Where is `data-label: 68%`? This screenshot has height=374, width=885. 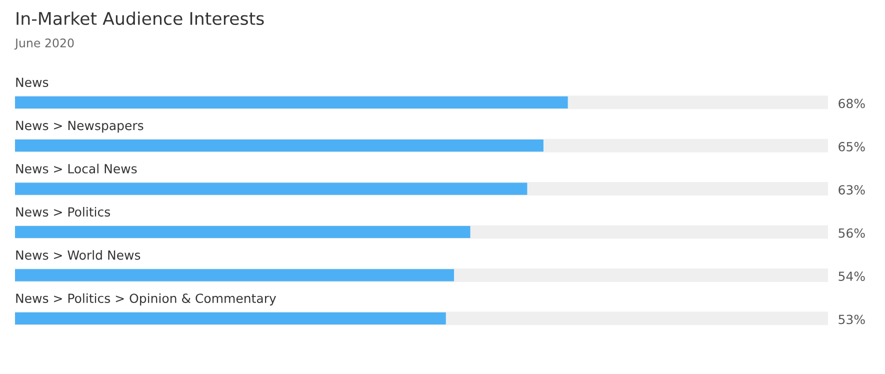
data-label: 68% is located at coordinates (851, 103).